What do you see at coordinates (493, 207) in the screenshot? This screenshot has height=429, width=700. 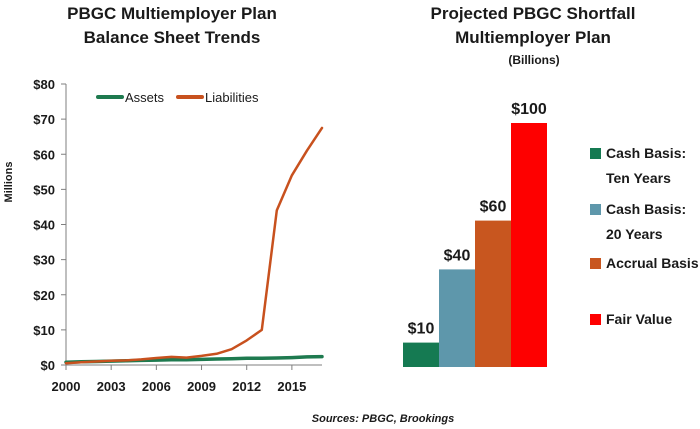 I see `bar-value-label: $60` at bounding box center [493, 207].